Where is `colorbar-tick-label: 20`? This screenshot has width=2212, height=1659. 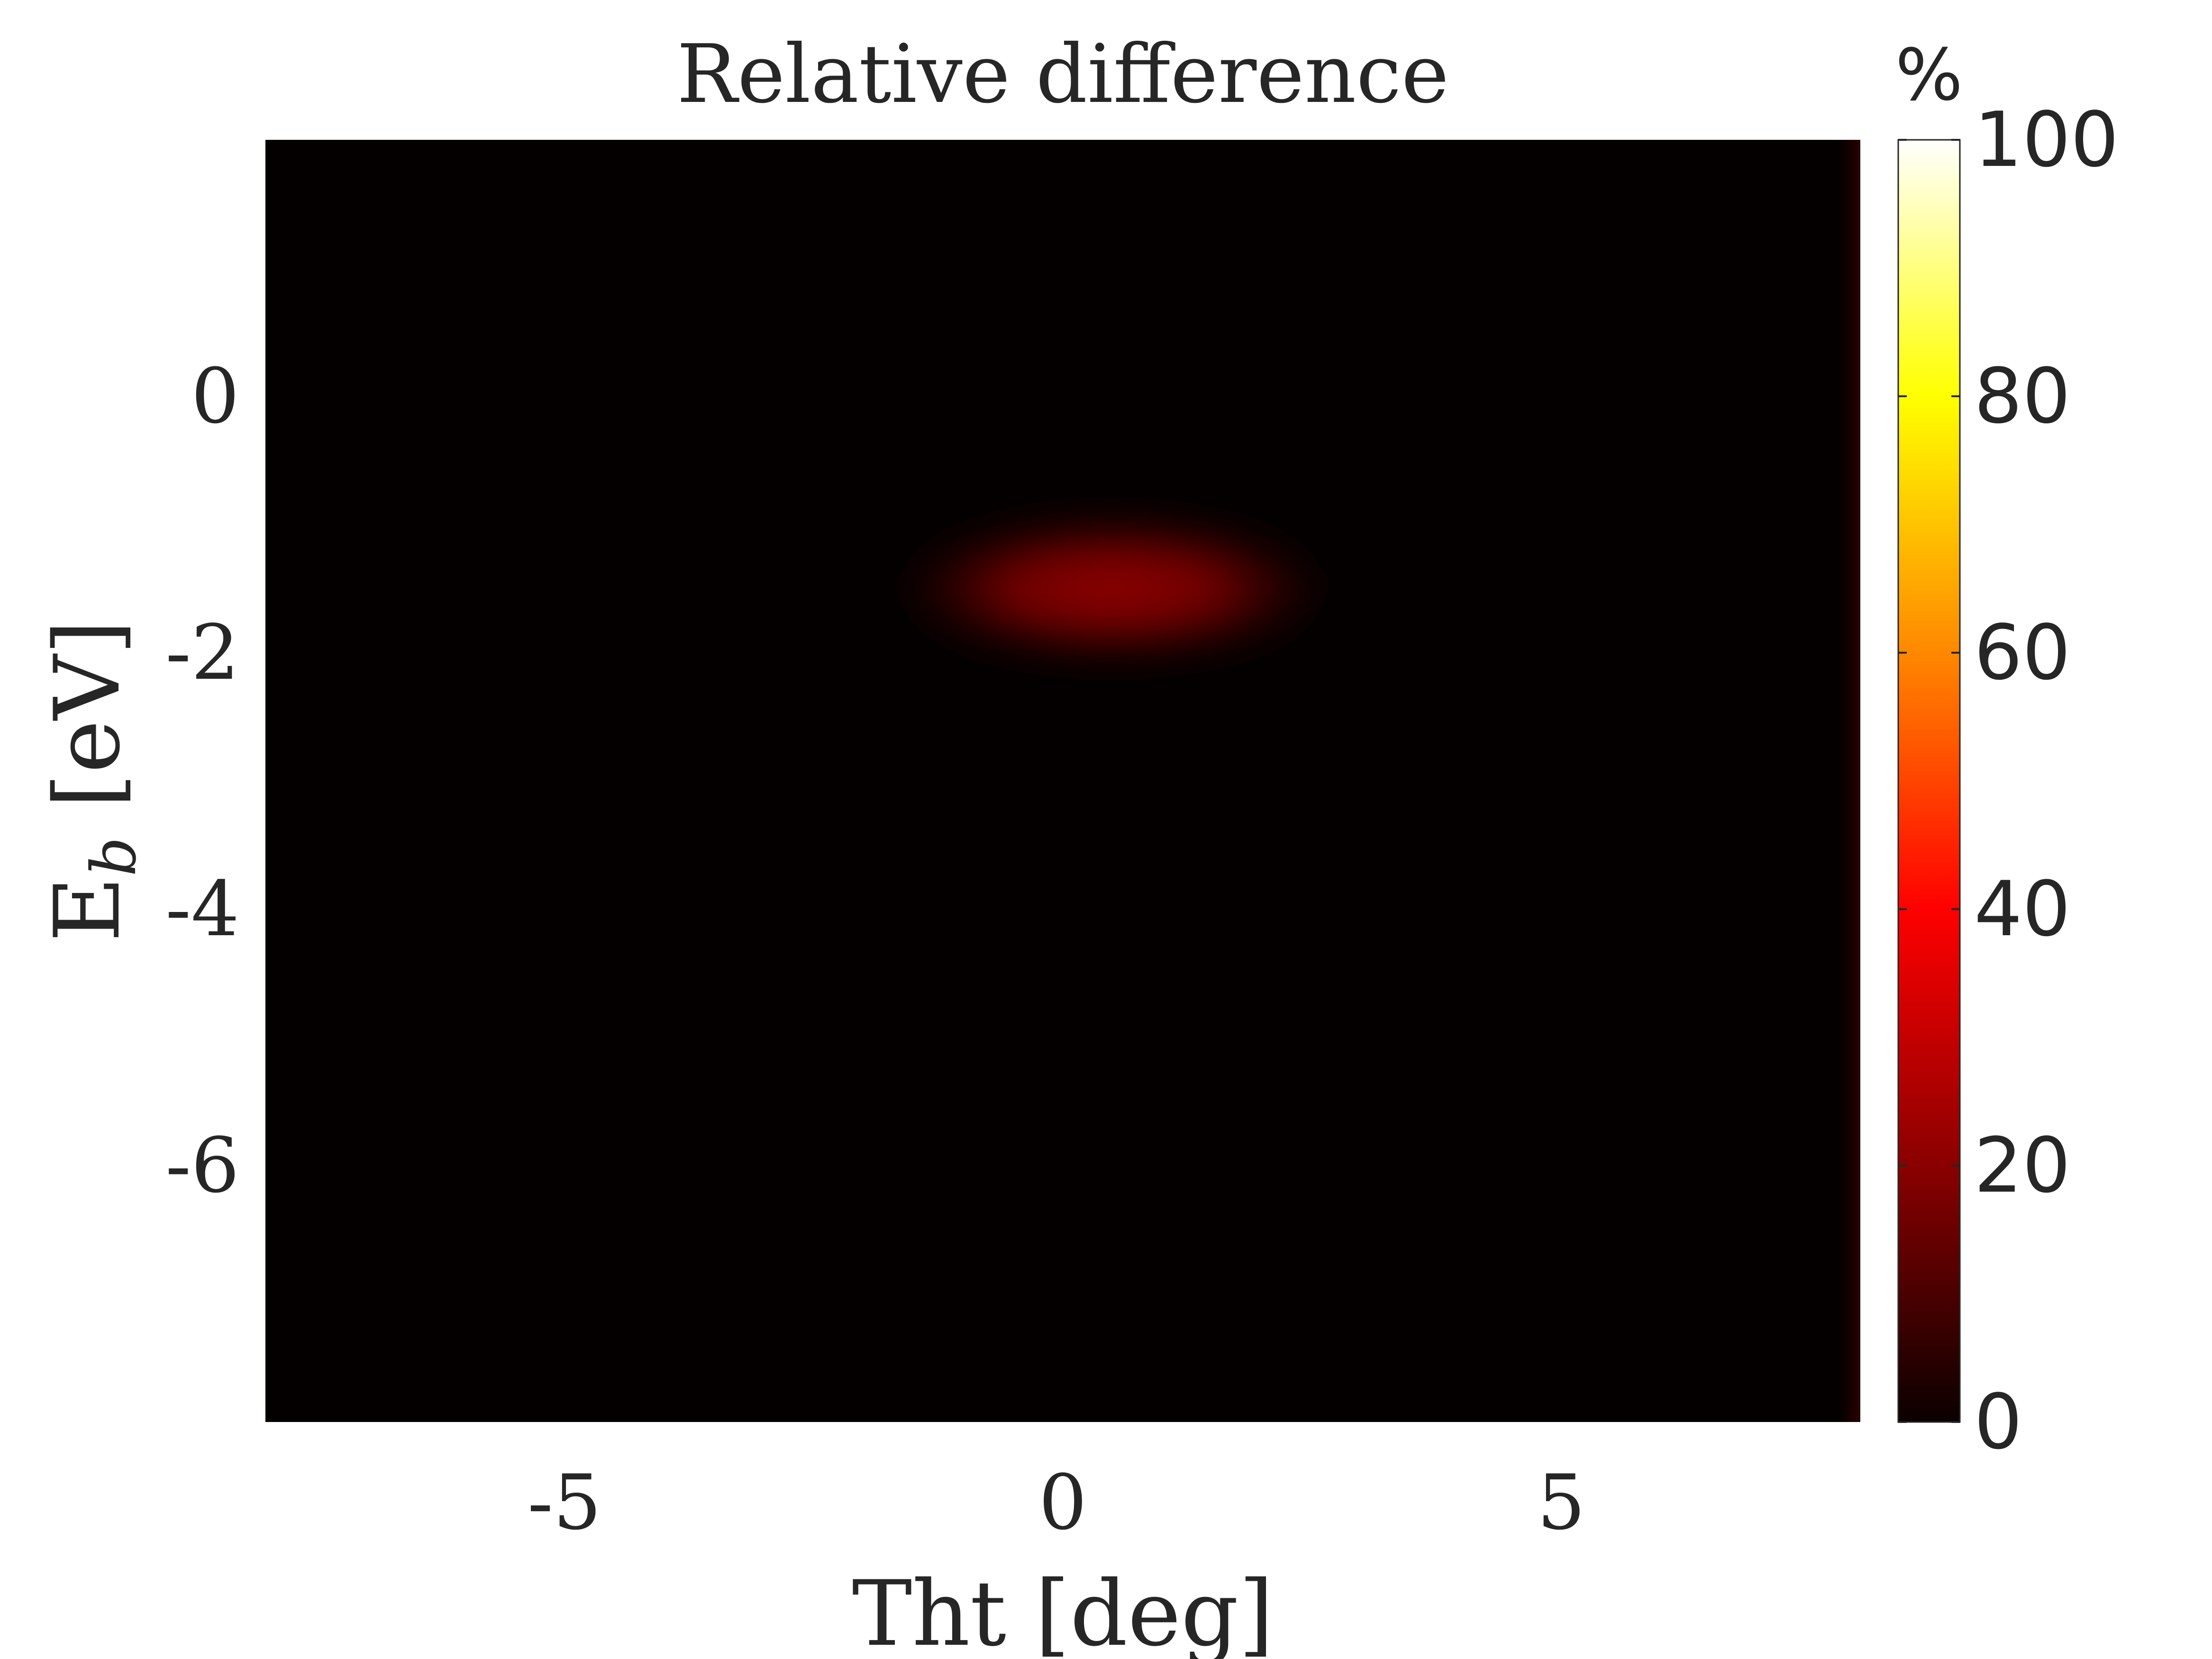 colorbar-tick-label: 20 is located at coordinates (2023, 1165).